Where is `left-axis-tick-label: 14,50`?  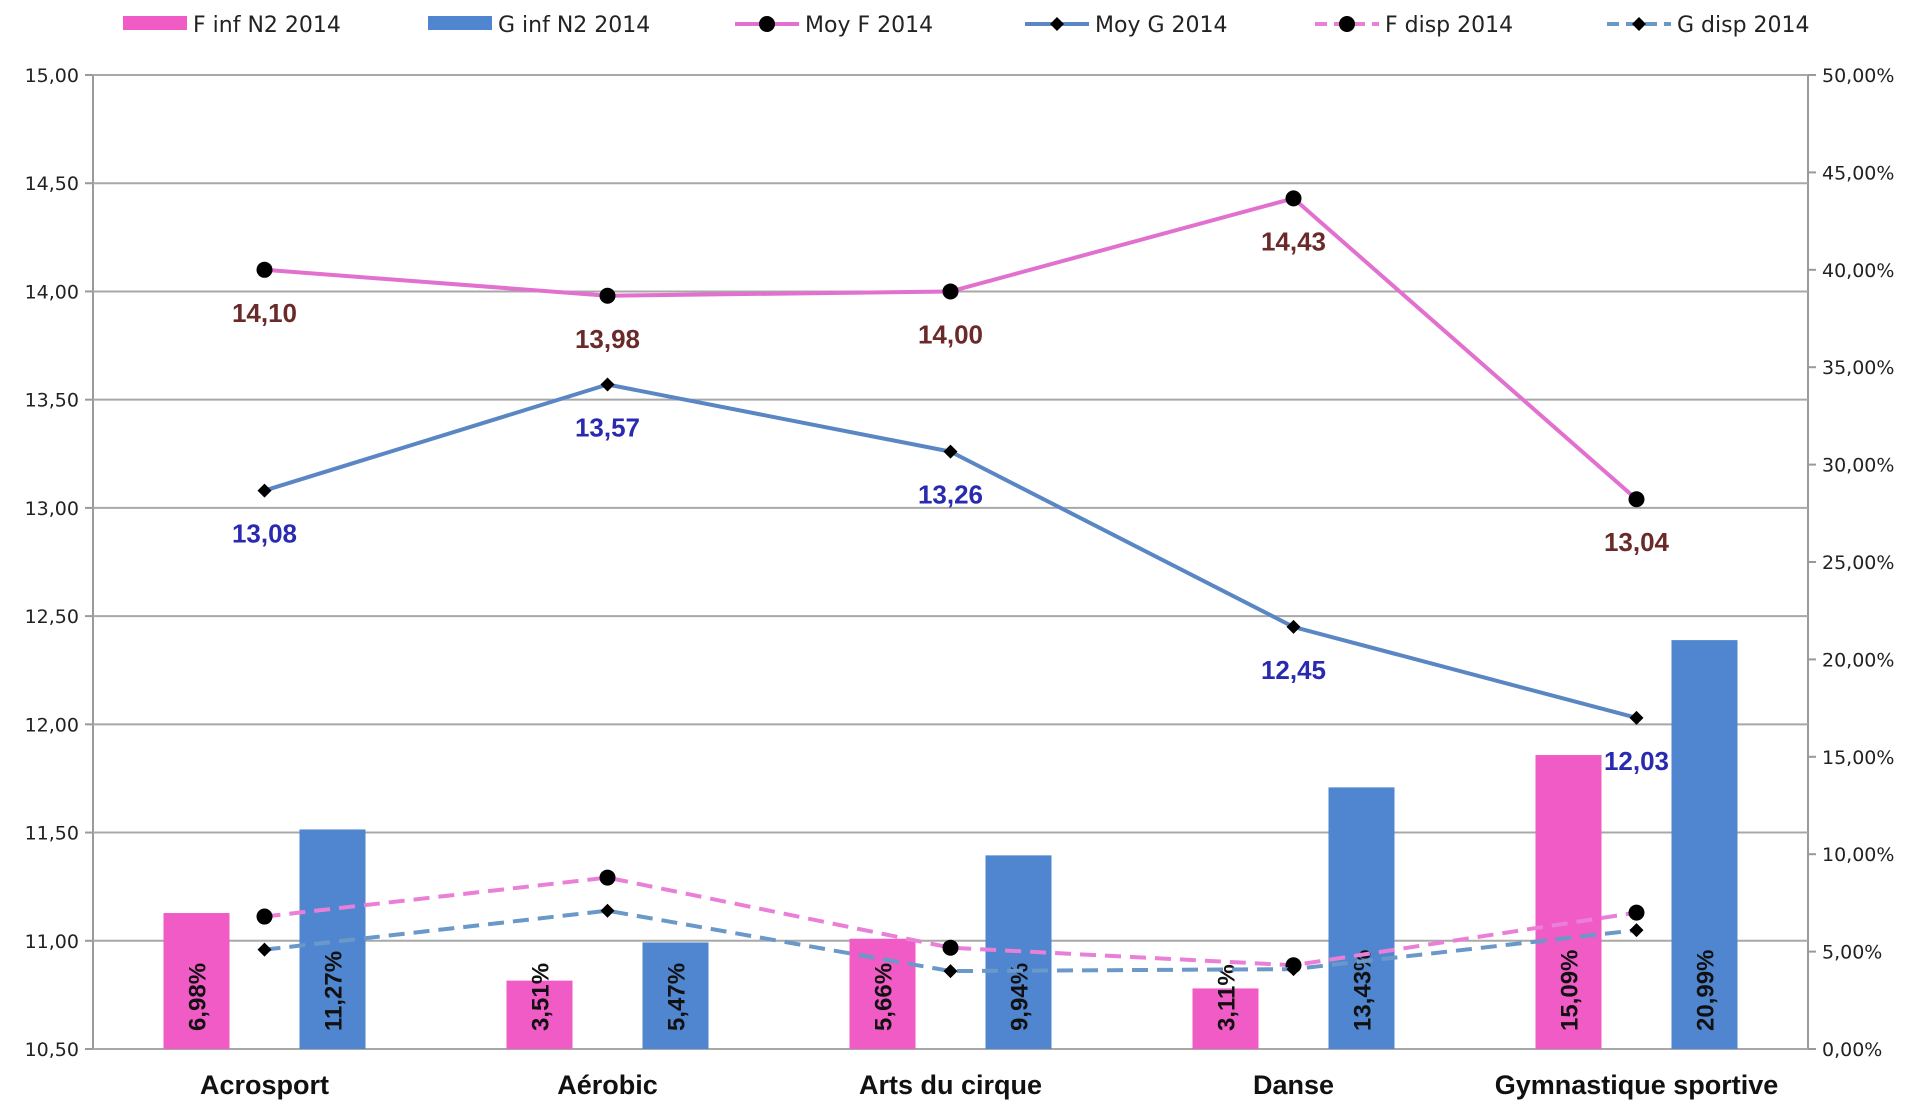 left-axis-tick-label: 14,50 is located at coordinates (52, 184).